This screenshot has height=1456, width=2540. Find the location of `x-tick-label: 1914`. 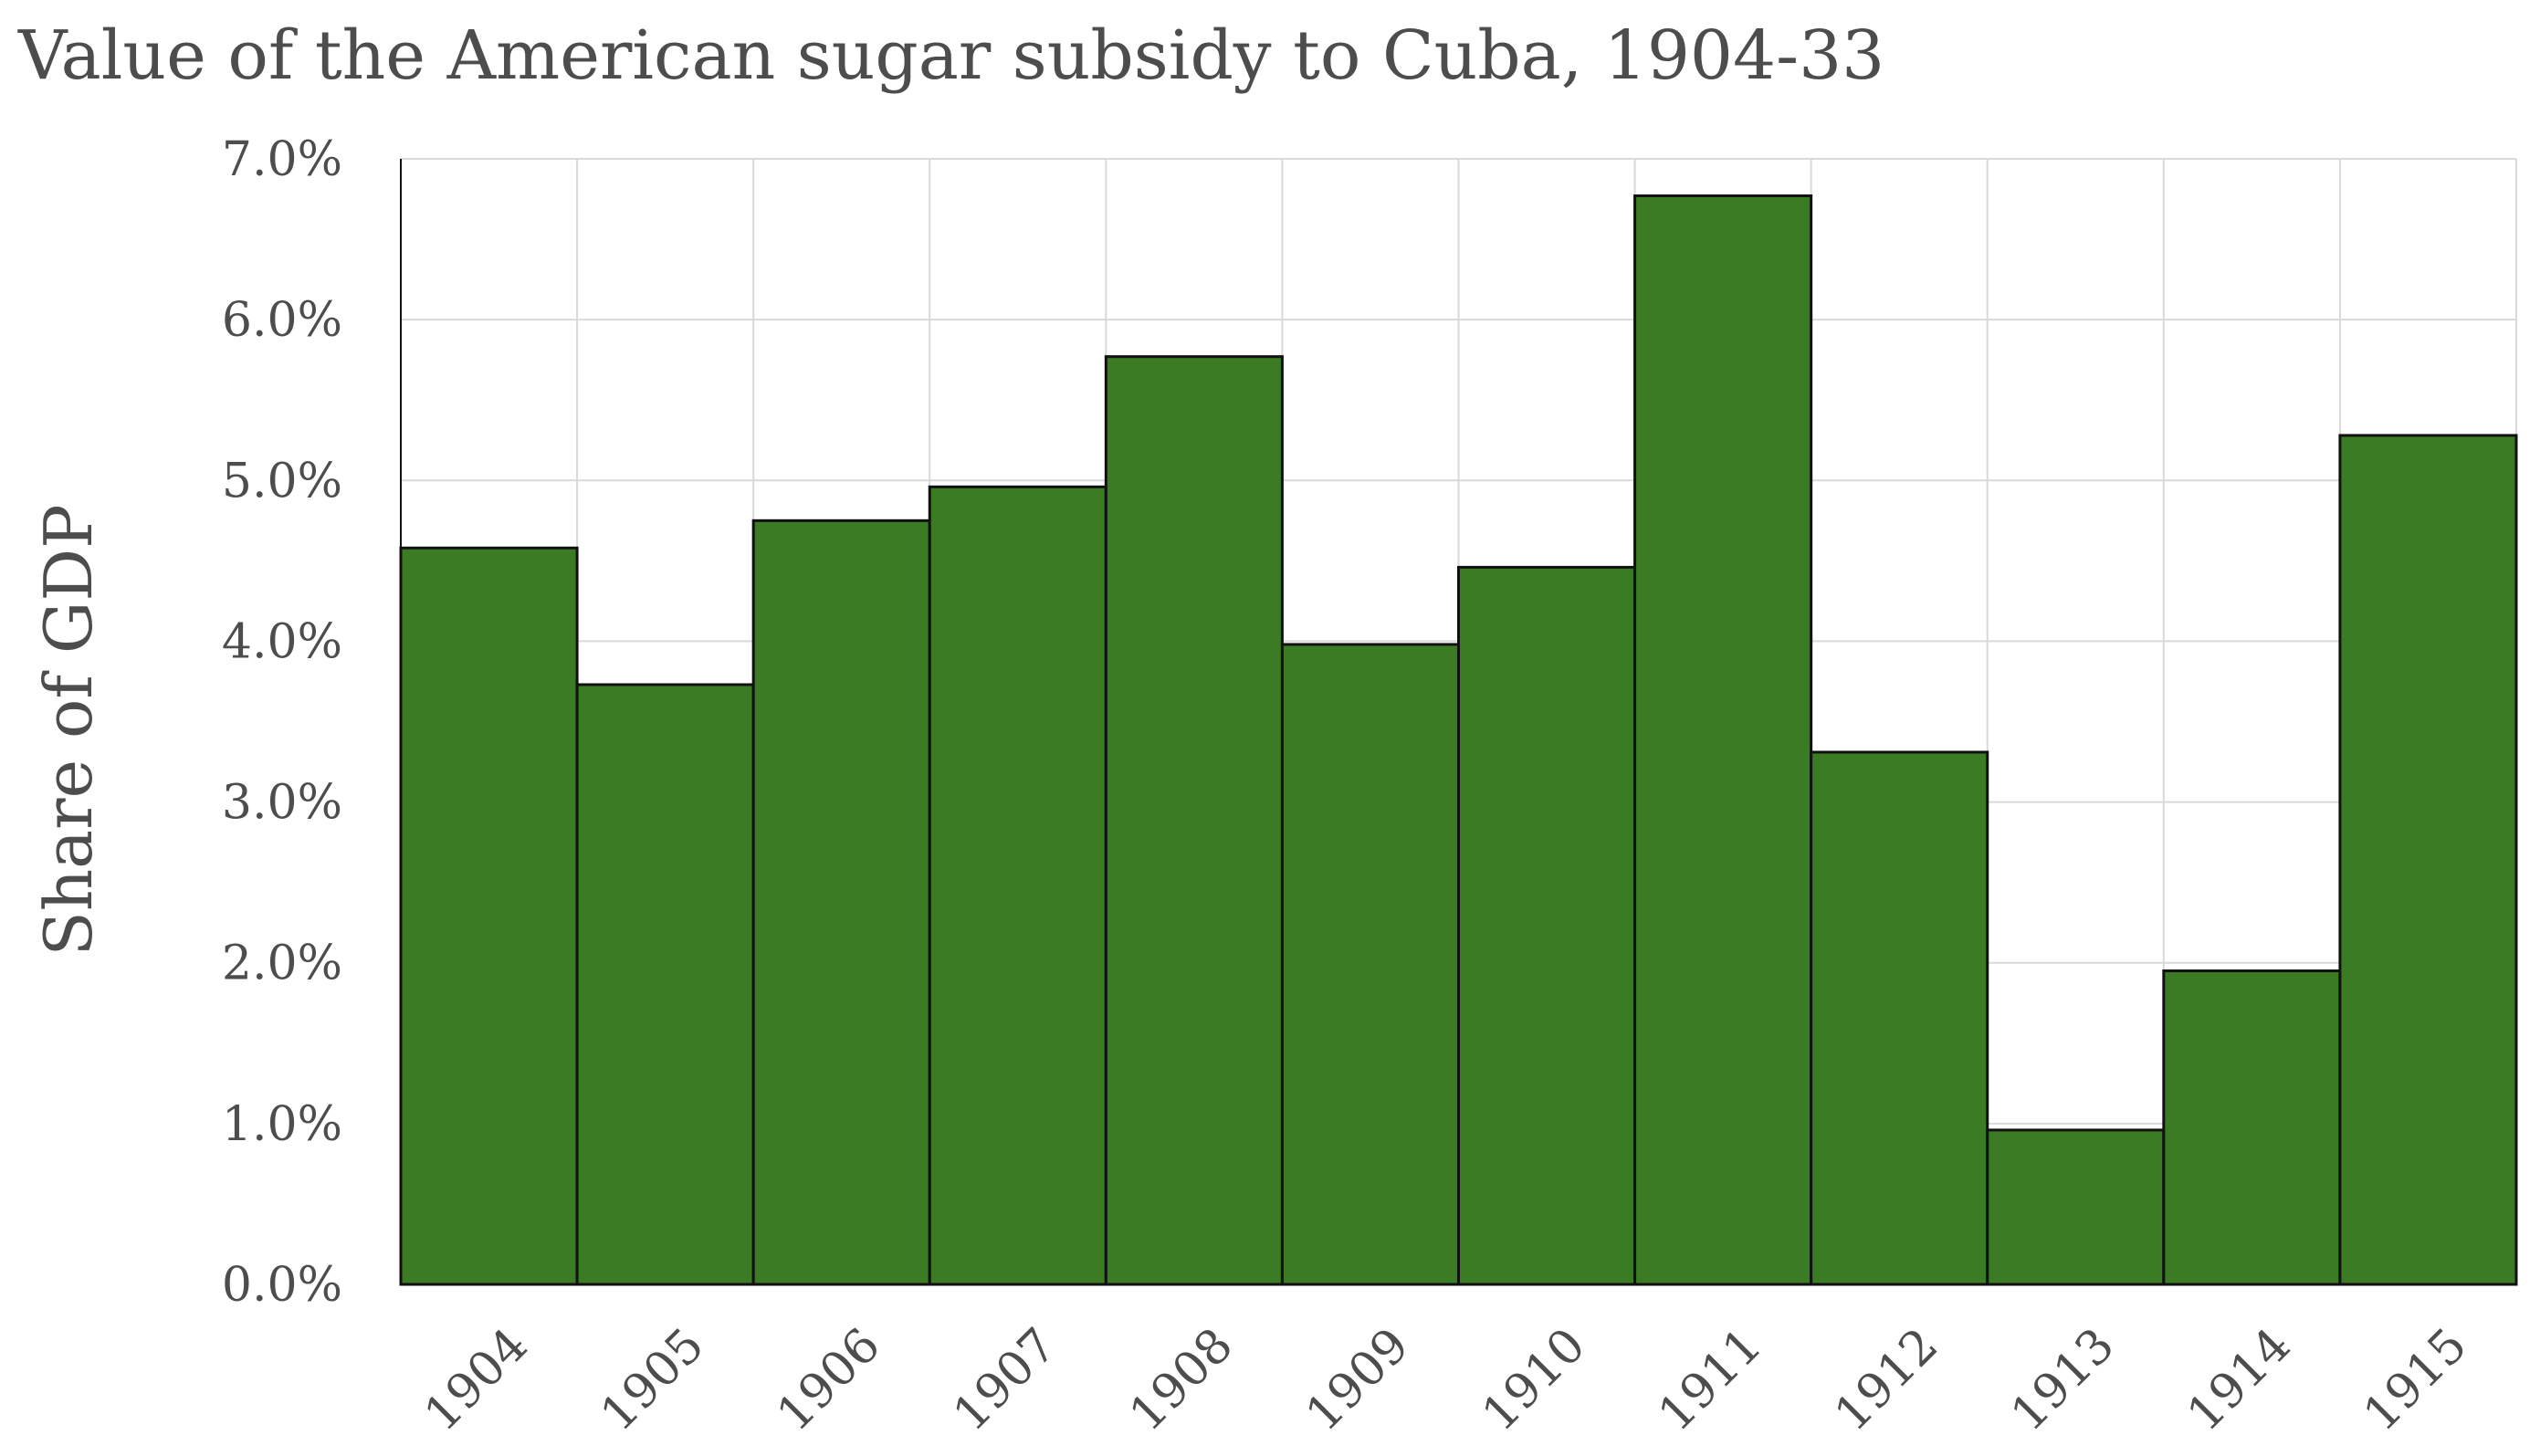

x-tick-label: 1914 is located at coordinates (2240, 1380).